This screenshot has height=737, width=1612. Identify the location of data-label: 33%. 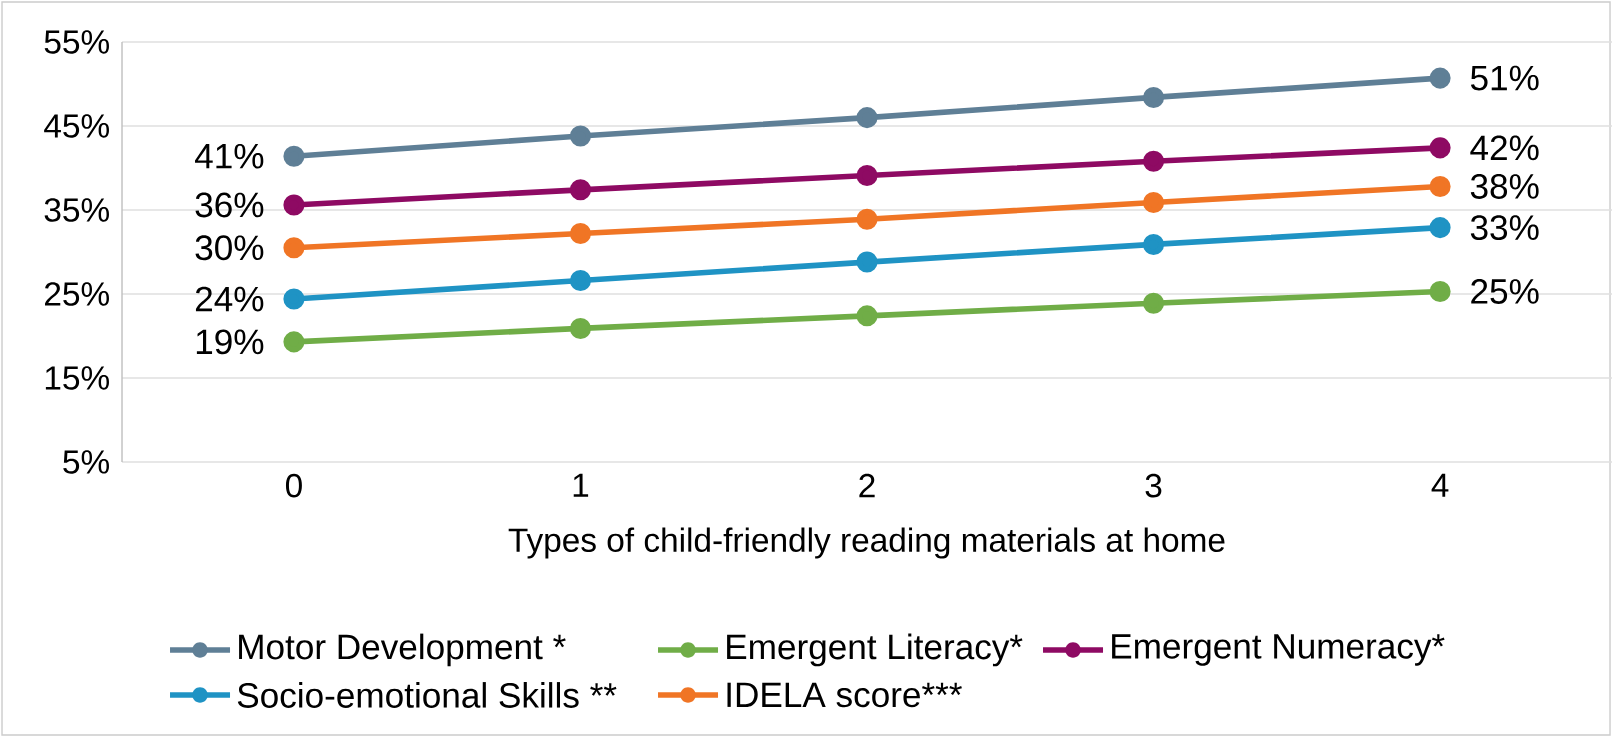
(1504, 228).